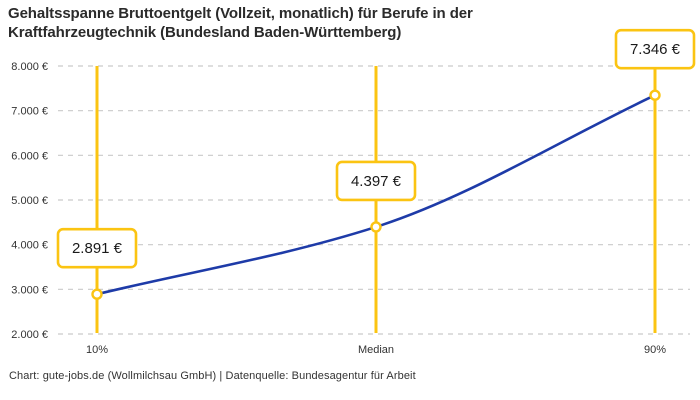 The width and height of the screenshot is (700, 400). I want to click on x-axis-tick-label: 90%, so click(655, 350).